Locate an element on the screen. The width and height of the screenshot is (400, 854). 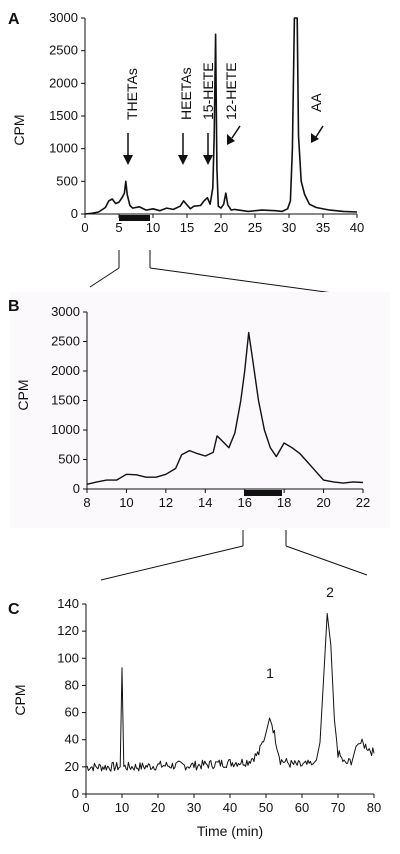
panel-c-series is located at coordinates (230, 692).